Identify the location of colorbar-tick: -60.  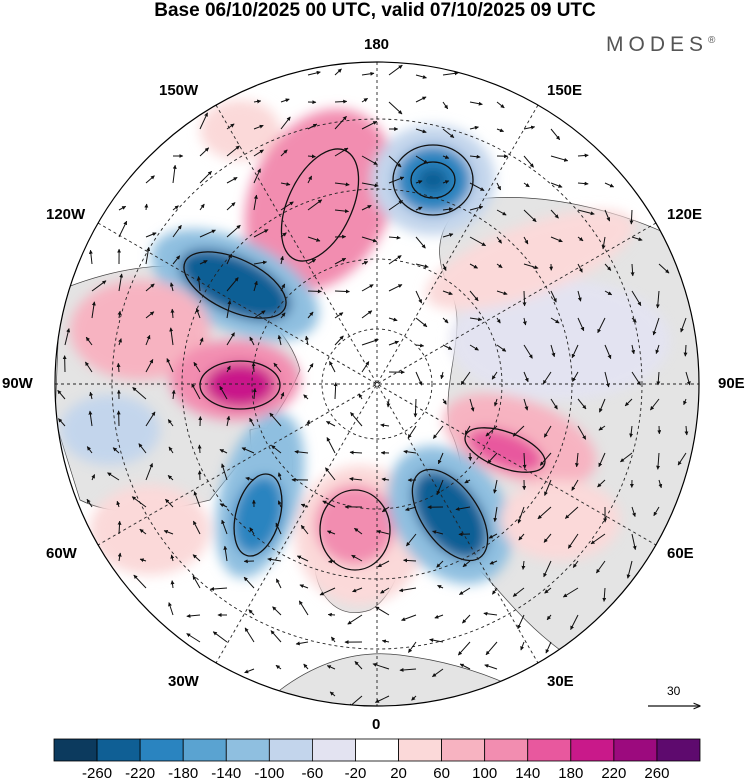
(312, 773).